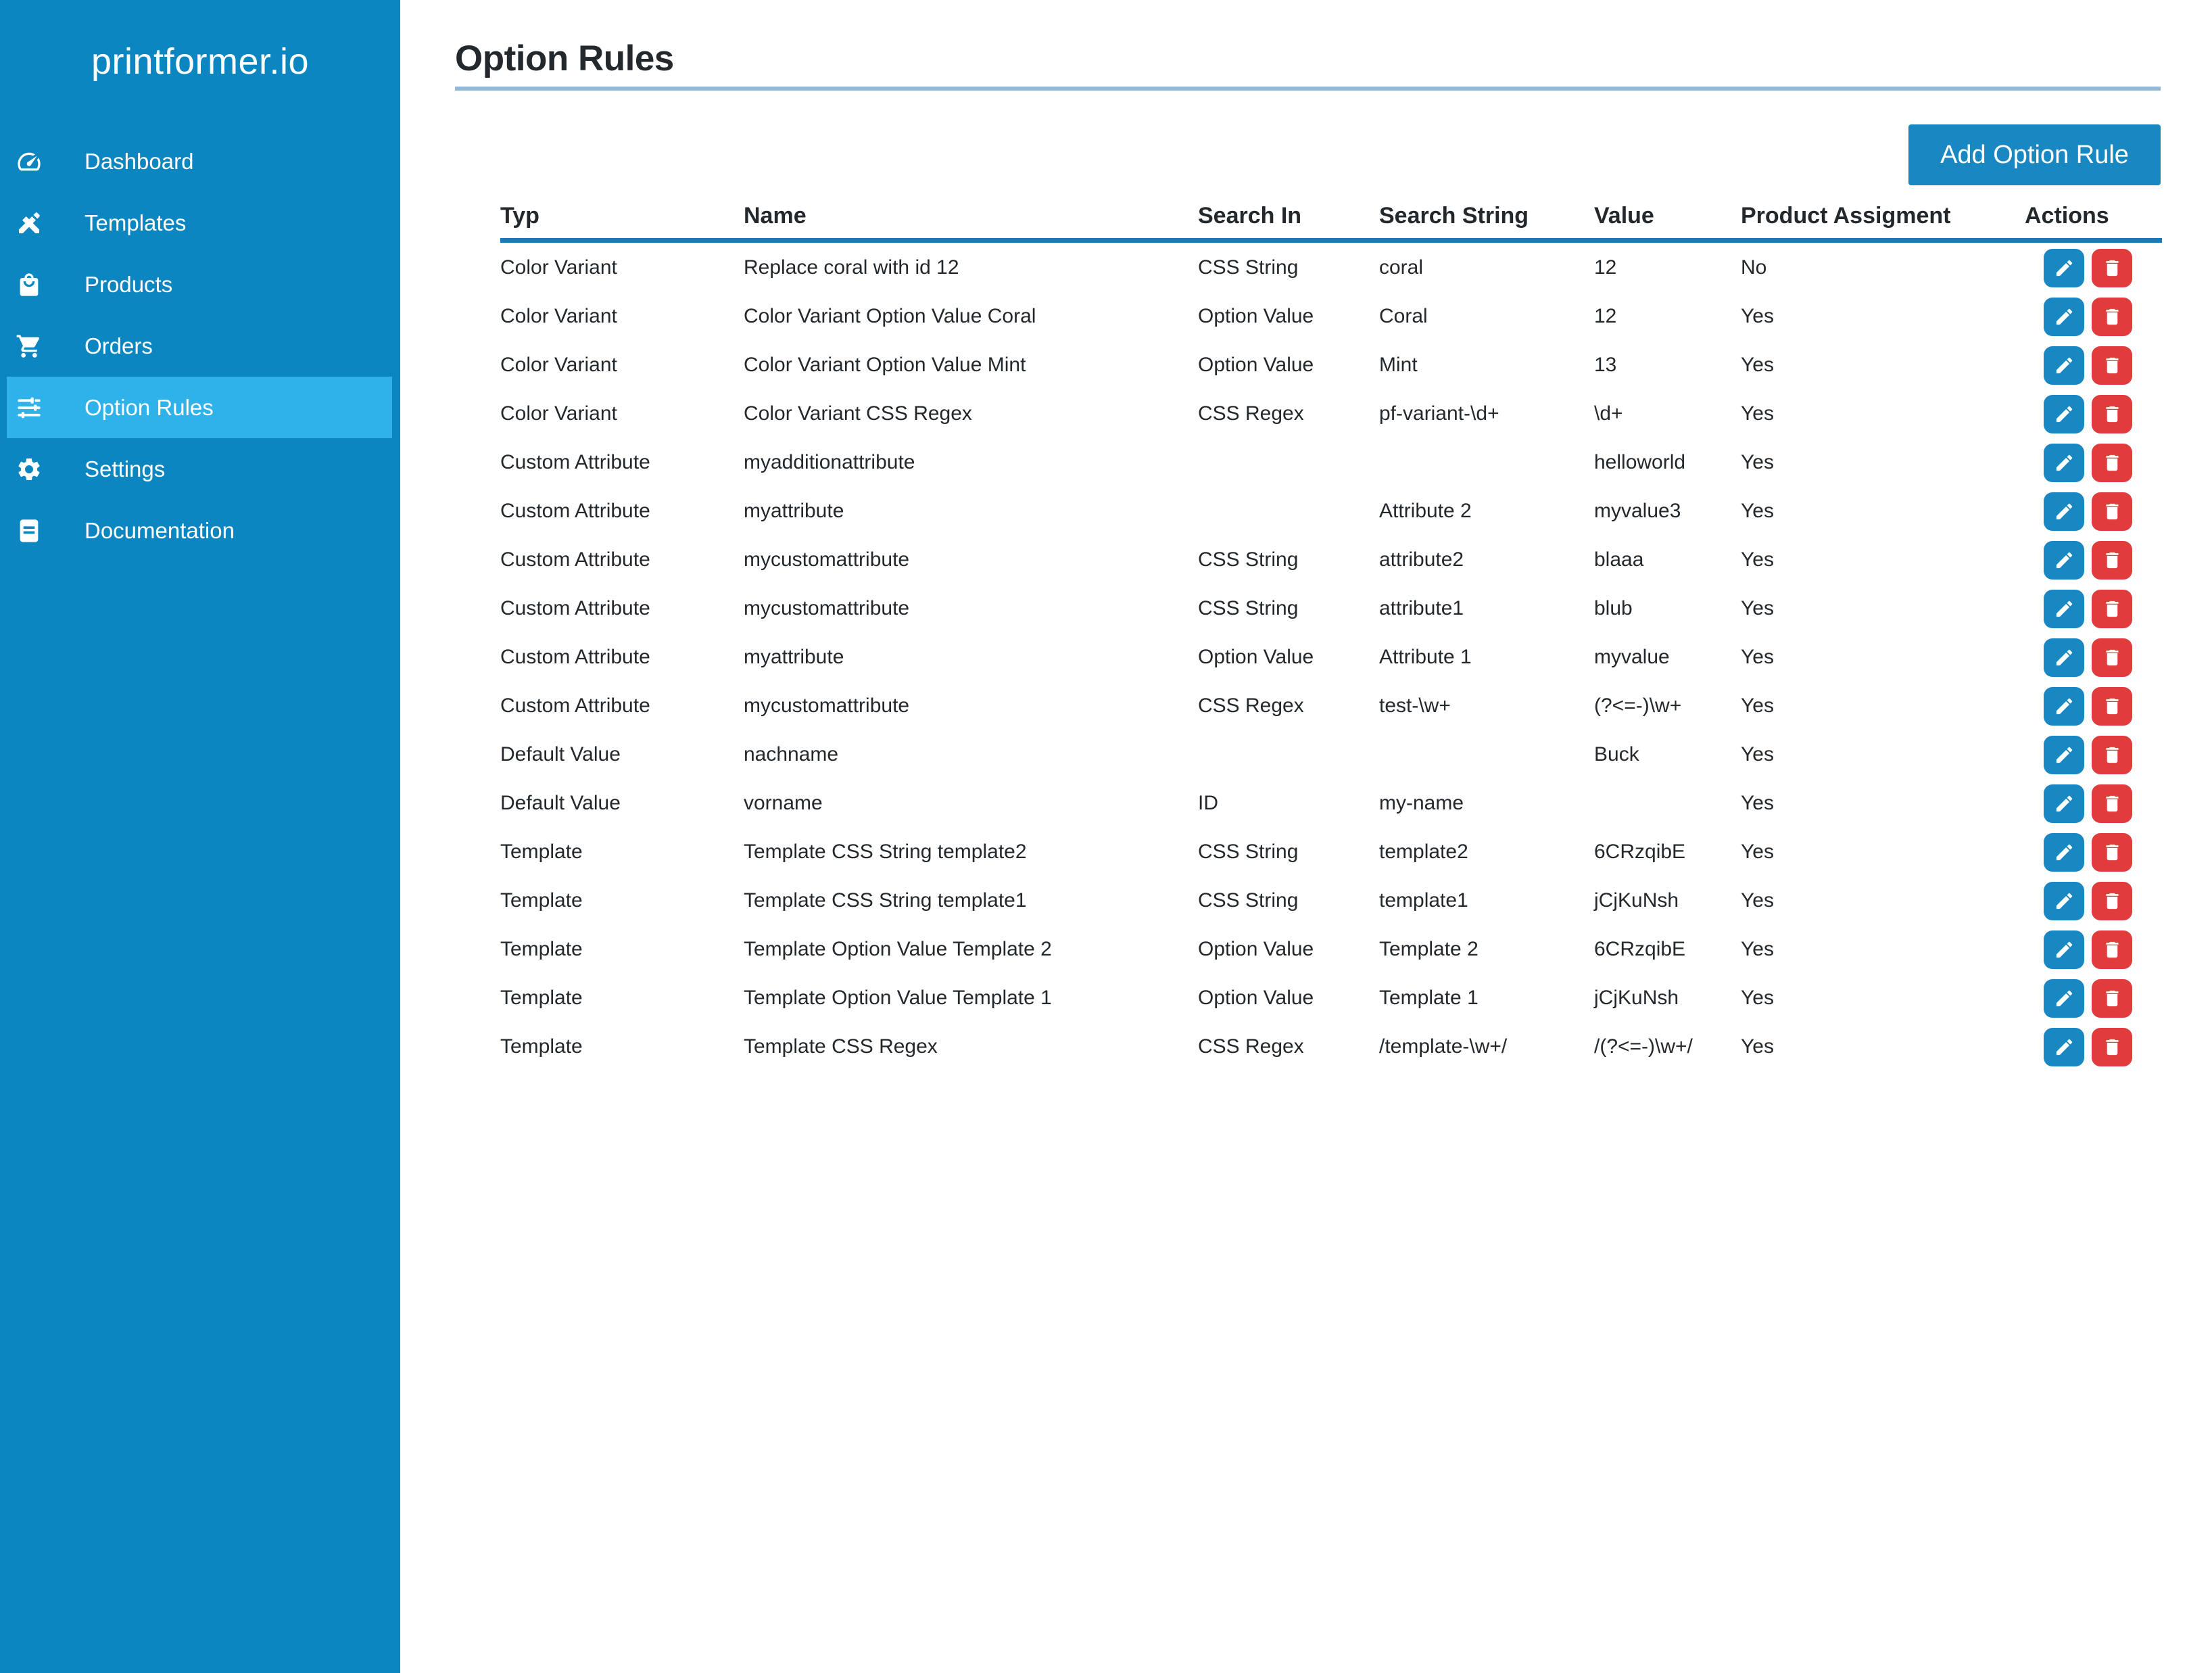  I want to click on cell-name: myattribute, so click(794, 657).